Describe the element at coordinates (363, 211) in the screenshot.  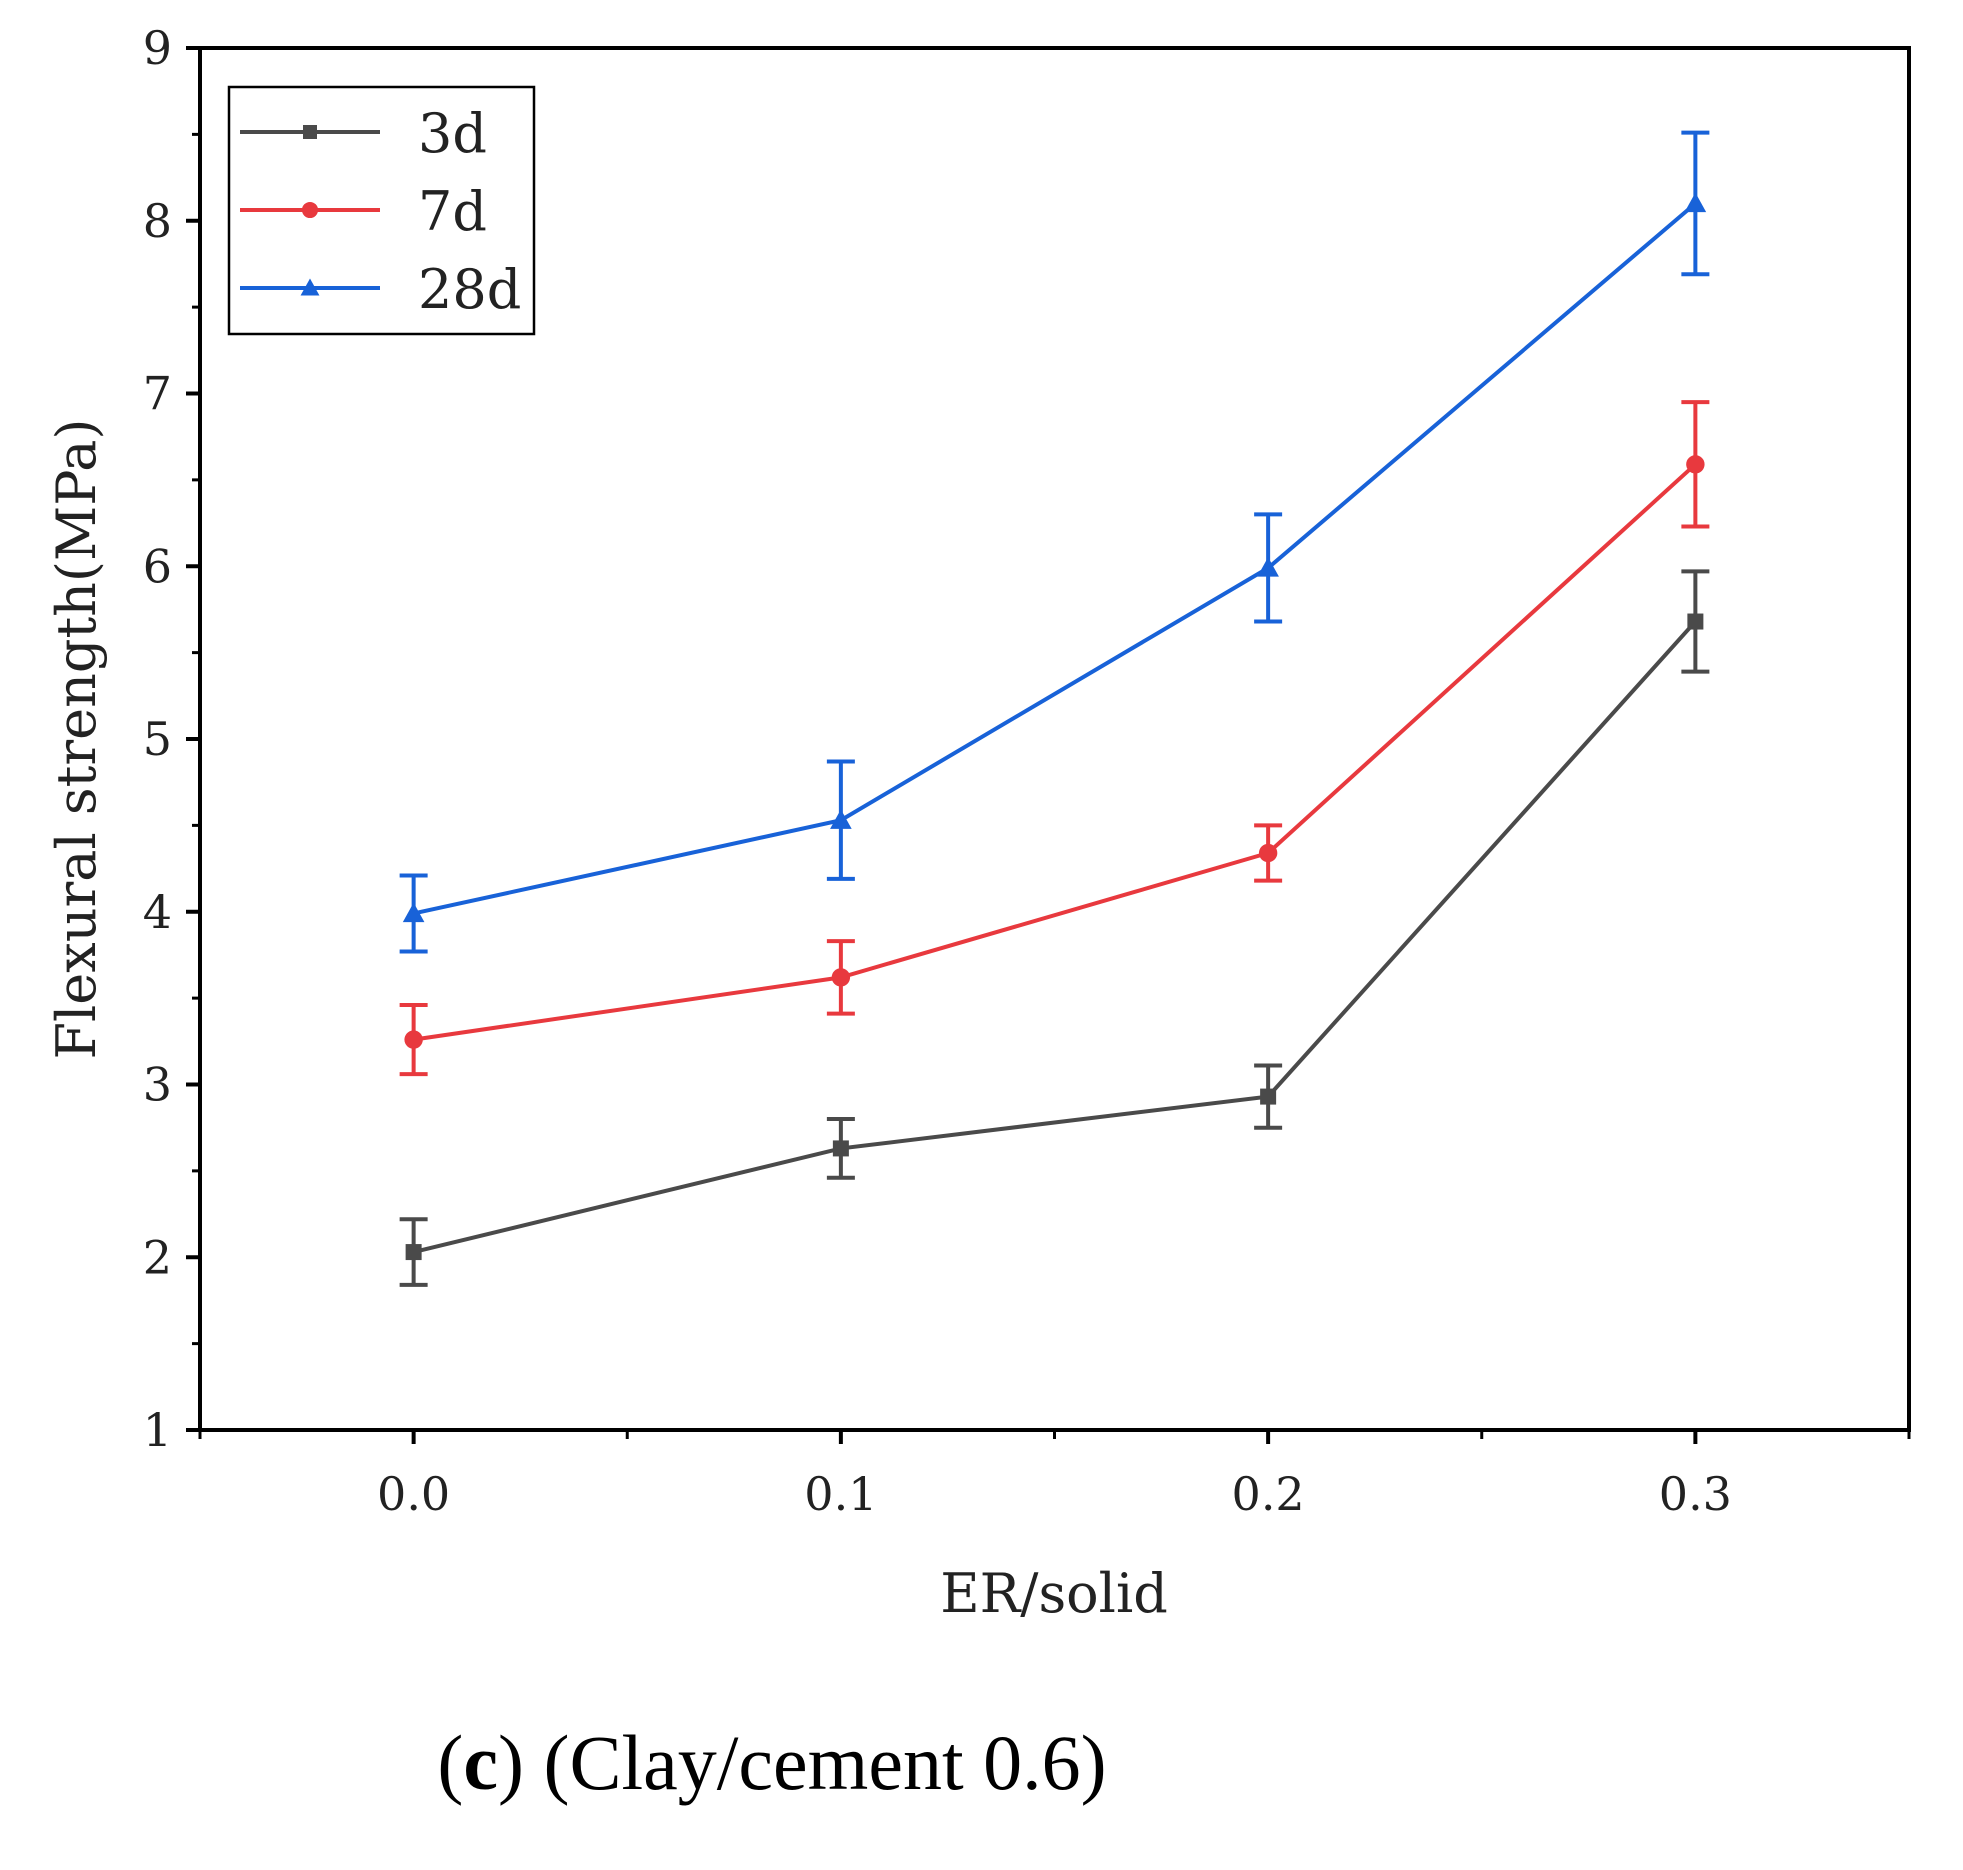
I see `legend-item-7d: 7d` at that location.